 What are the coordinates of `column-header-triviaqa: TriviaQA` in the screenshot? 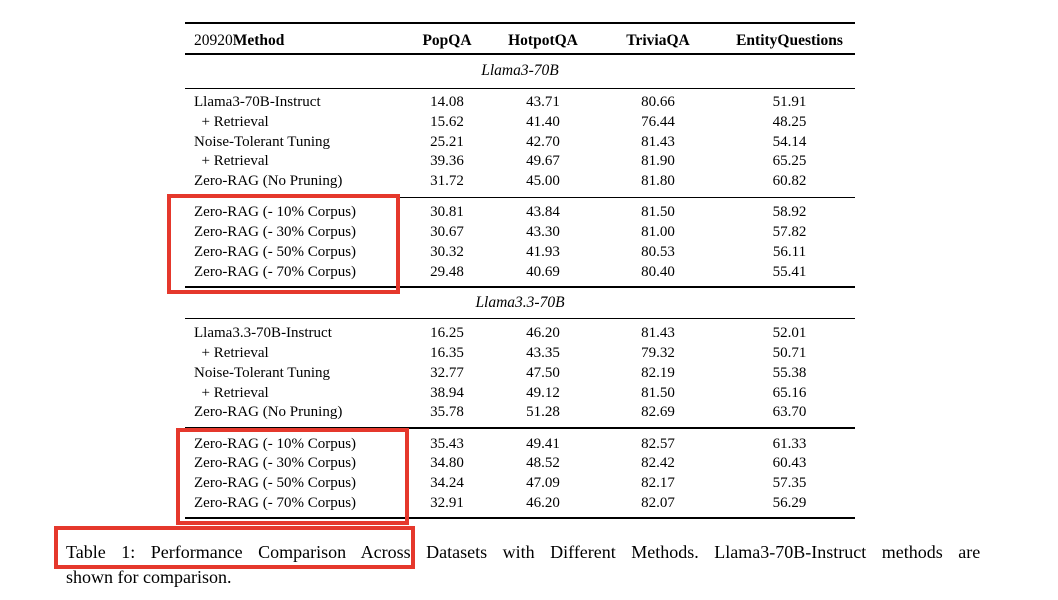 It's located at (658, 41).